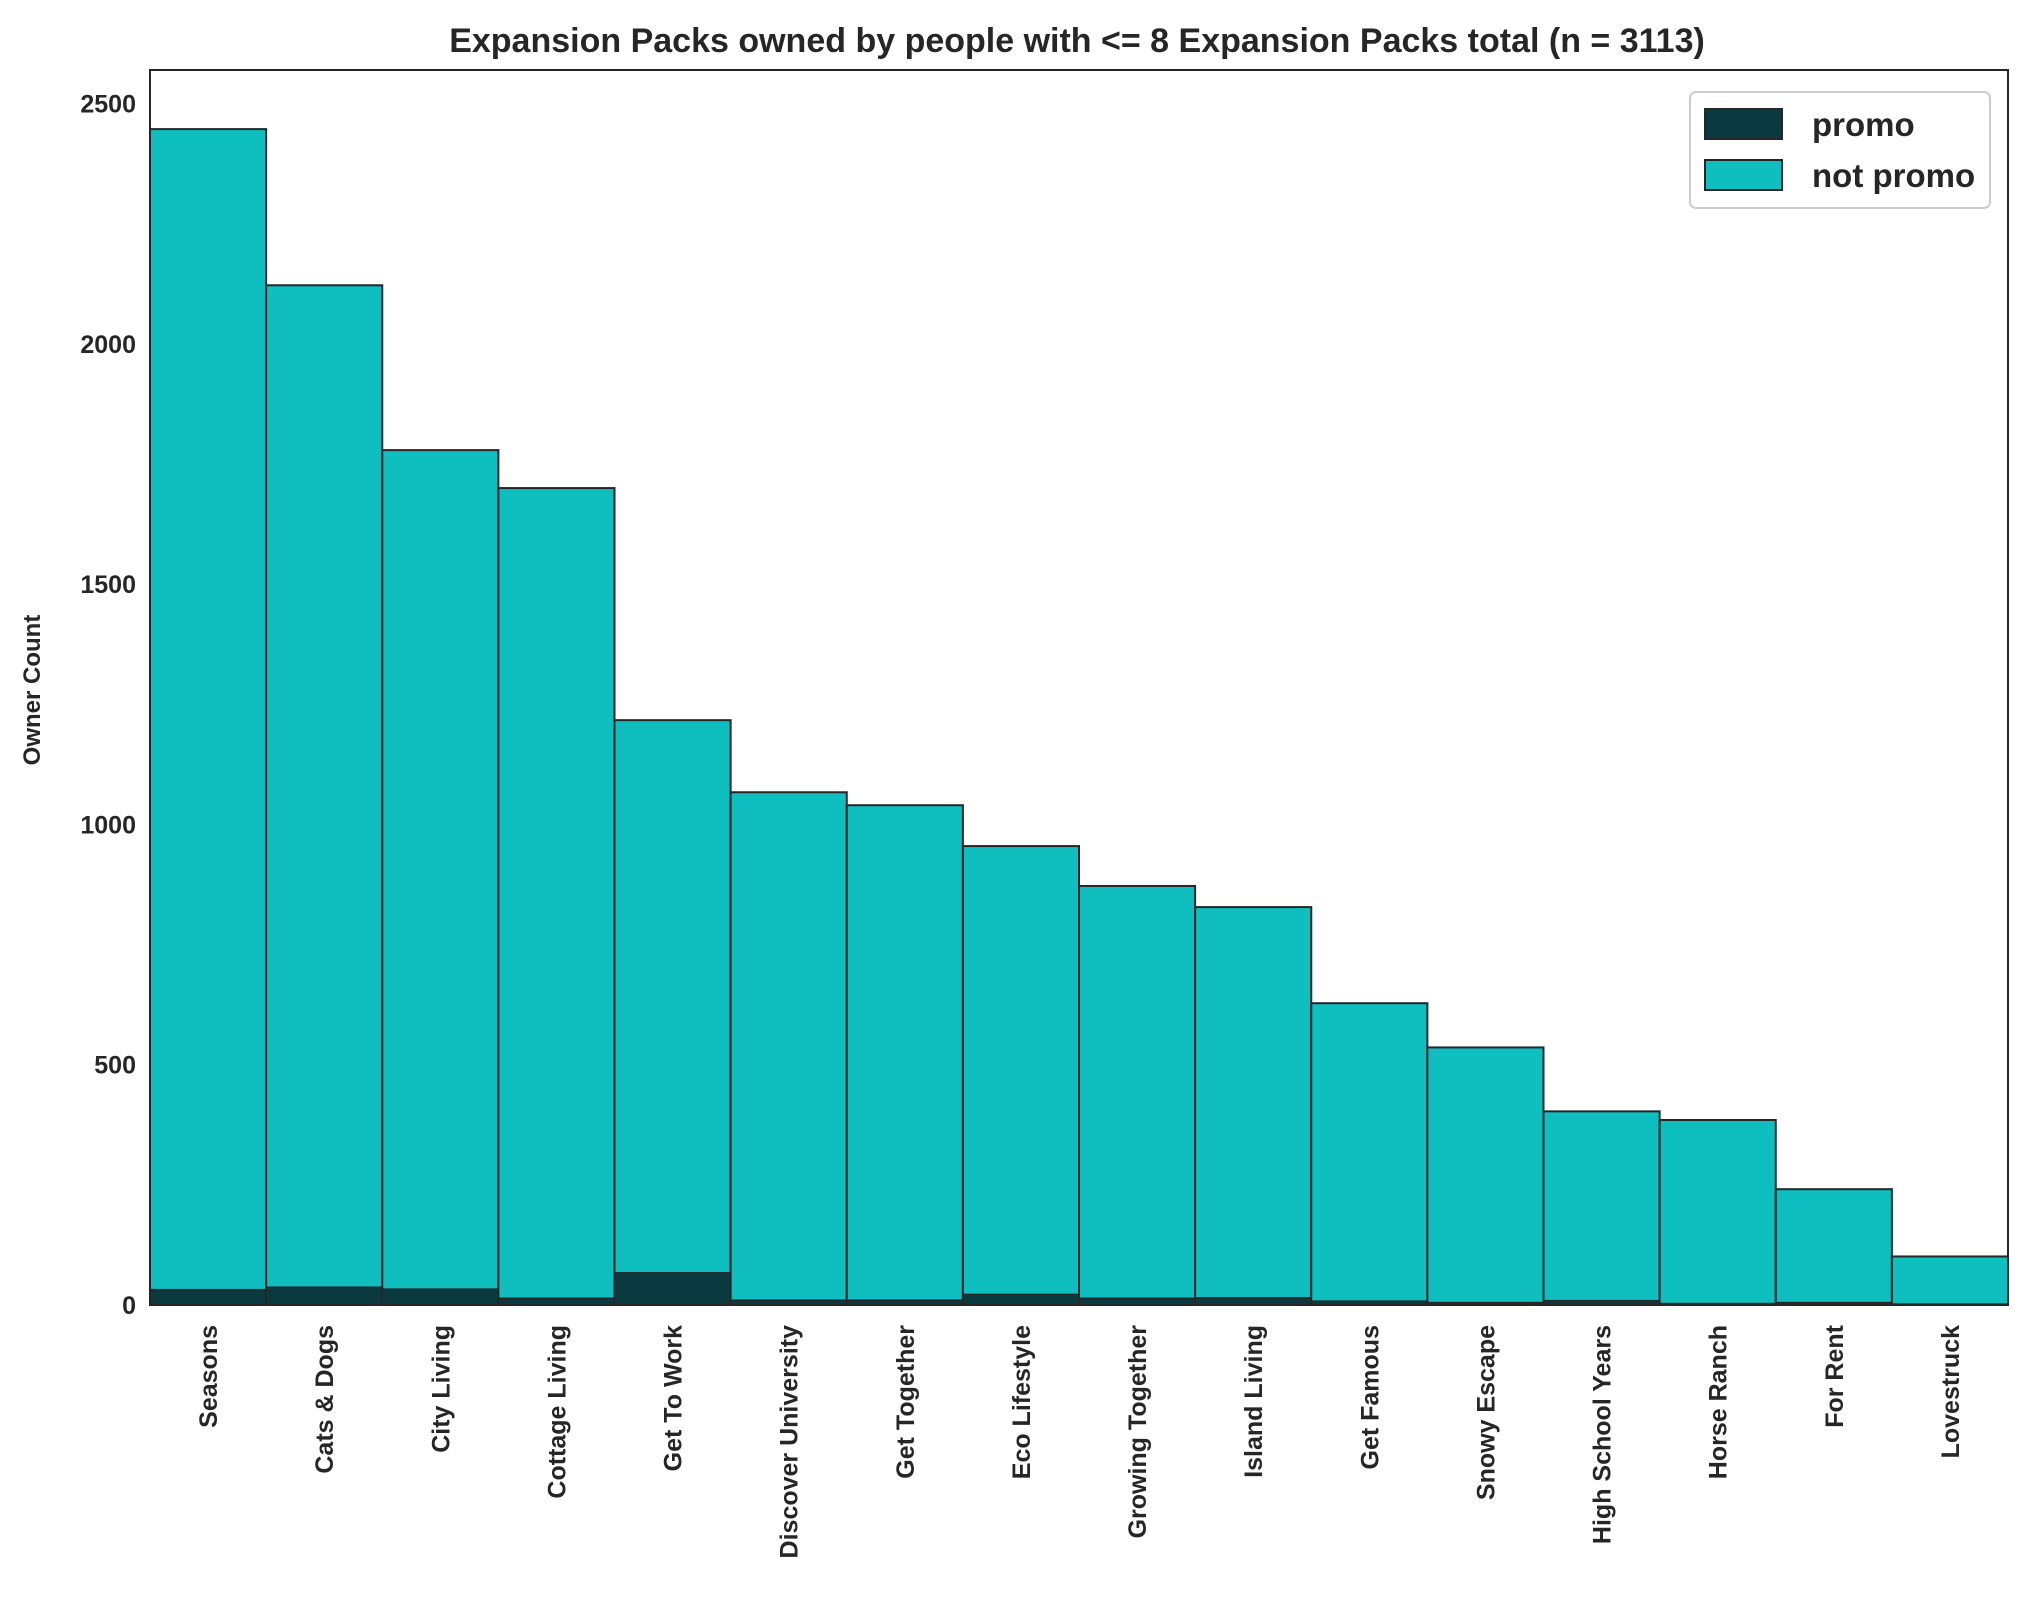 The width and height of the screenshot is (2029, 1608). I want to click on bar-not-promo-growing-together, so click(1137, 1095).